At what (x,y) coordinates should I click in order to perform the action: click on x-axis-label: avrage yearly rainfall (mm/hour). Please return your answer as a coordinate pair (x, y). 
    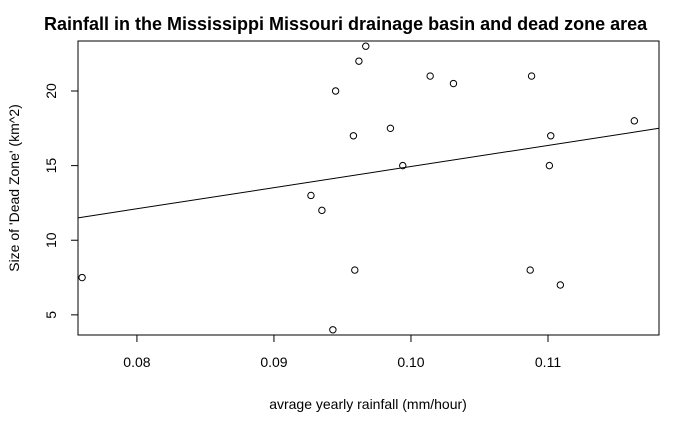
    Looking at the image, I should click on (368, 404).